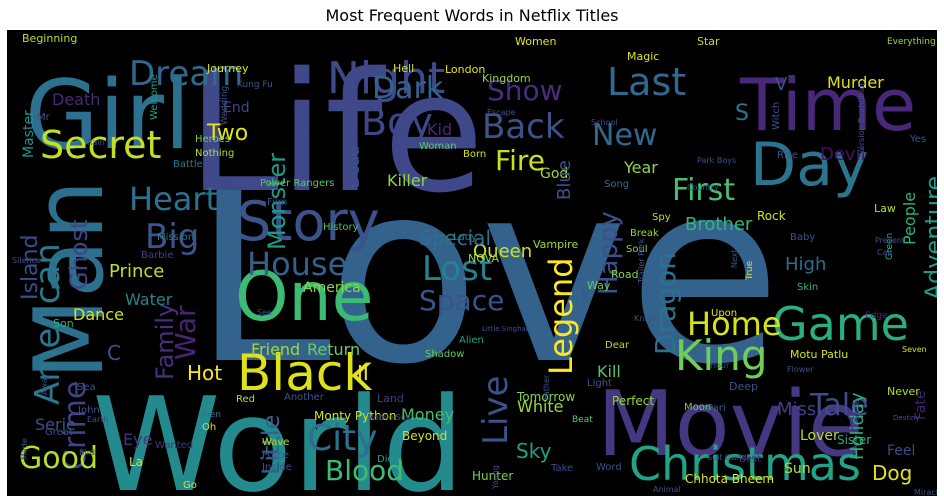 The width and height of the screenshot is (944, 504). What do you see at coordinates (304, 397) in the screenshot?
I see `word-another: Another` at bounding box center [304, 397].